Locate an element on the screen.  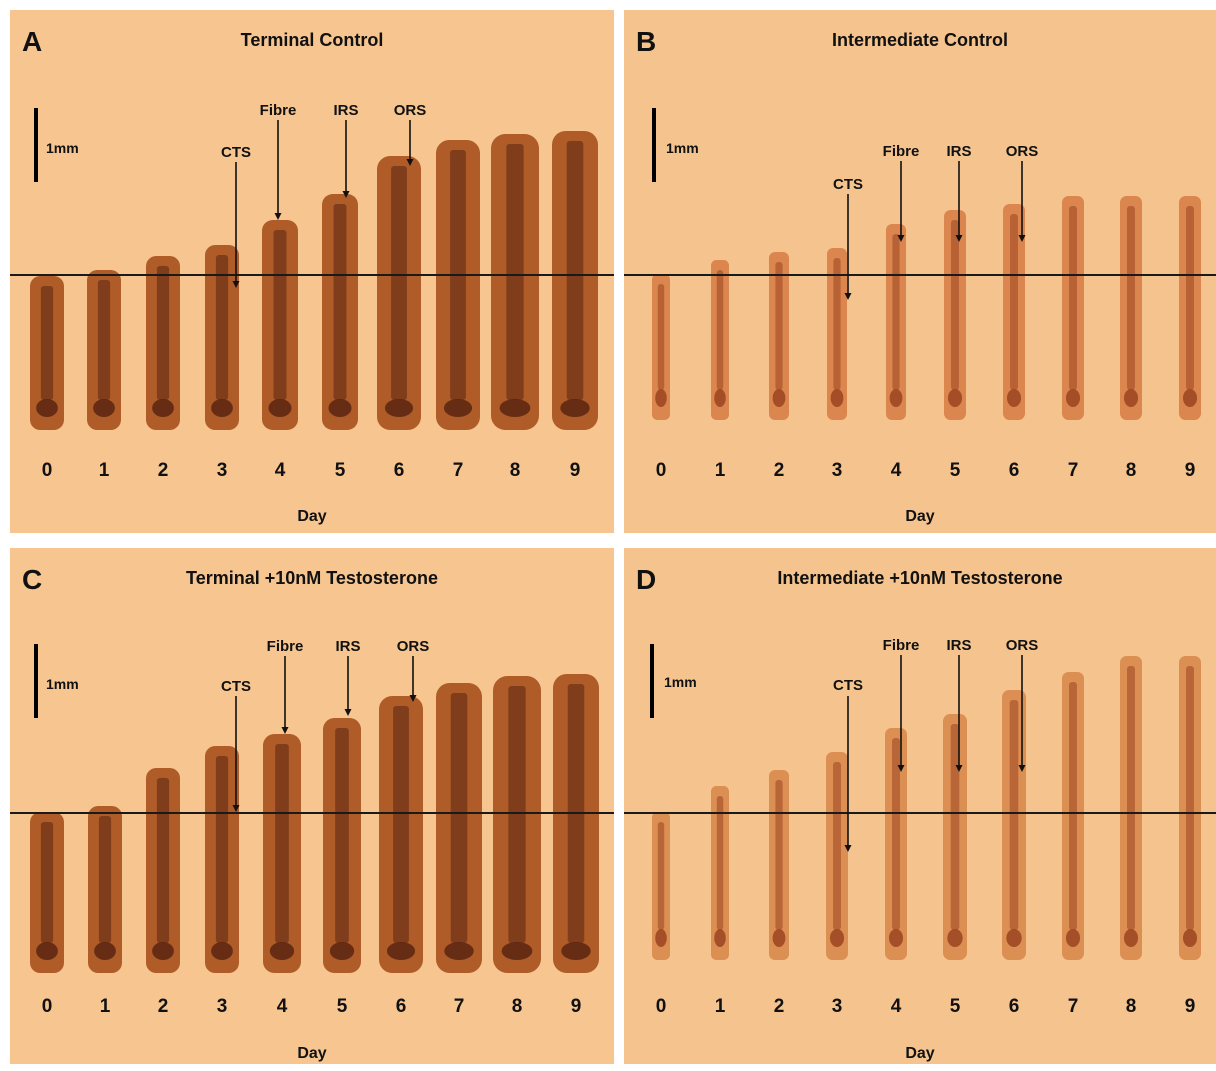
panel-letter: C is located at coordinates (32, 579).